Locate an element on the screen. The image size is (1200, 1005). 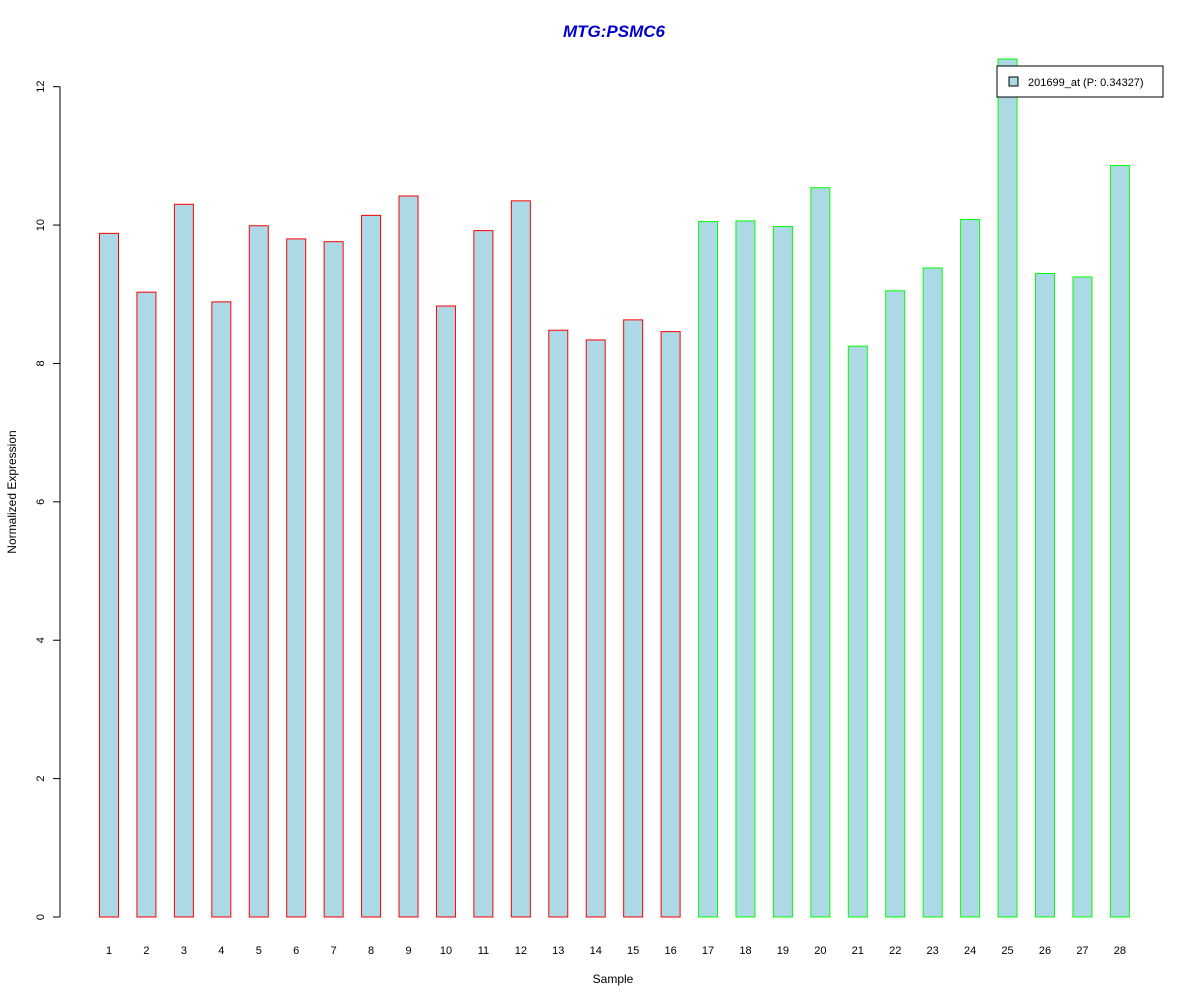
legend-swatch is located at coordinates (1013, 81).